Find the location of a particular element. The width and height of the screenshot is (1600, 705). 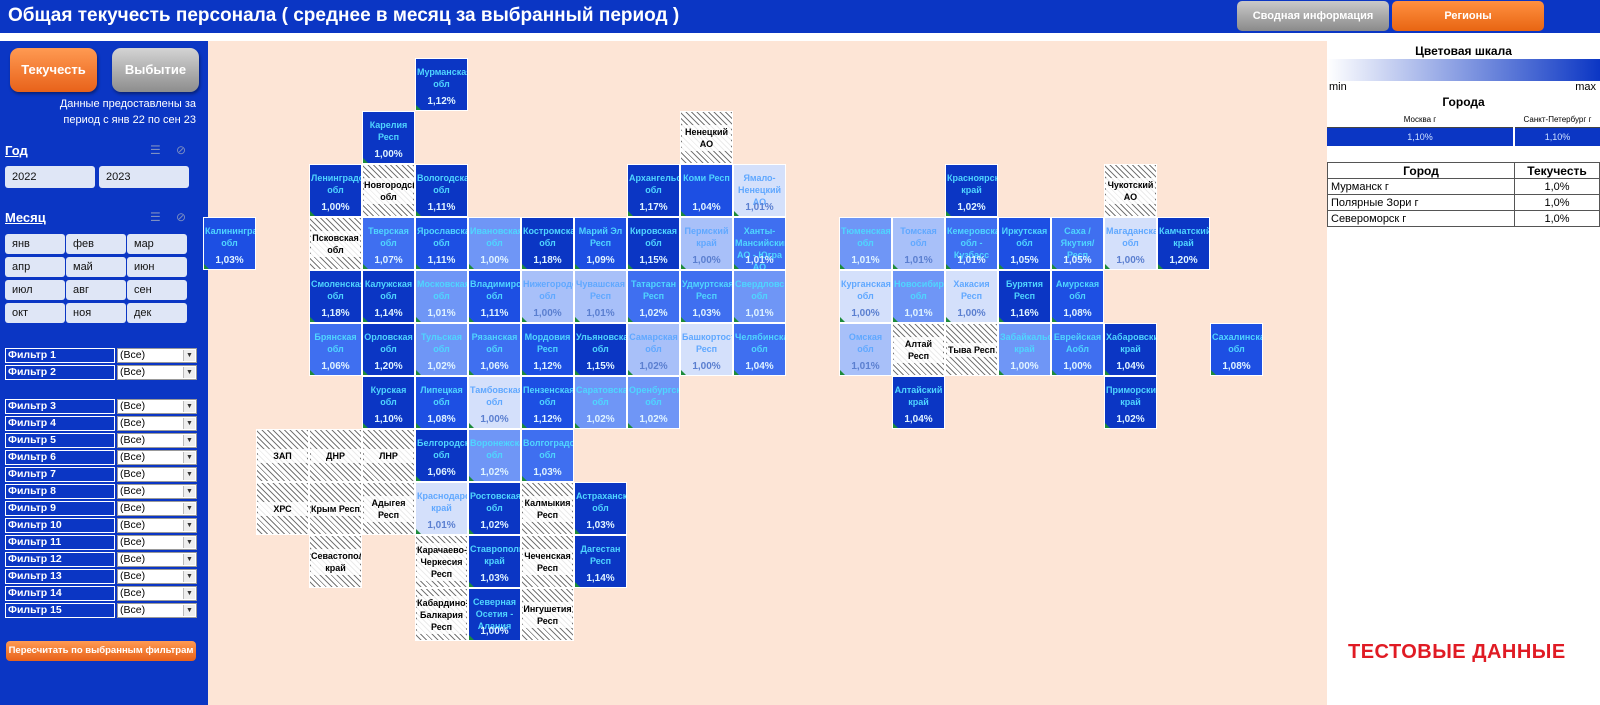

region-tile: Воронежская обл 1,02% is located at coordinates (494, 455).